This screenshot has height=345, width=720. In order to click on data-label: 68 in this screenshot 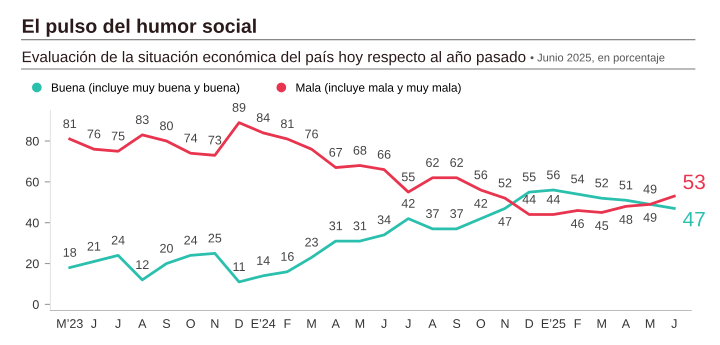, I will do `click(360, 150)`.